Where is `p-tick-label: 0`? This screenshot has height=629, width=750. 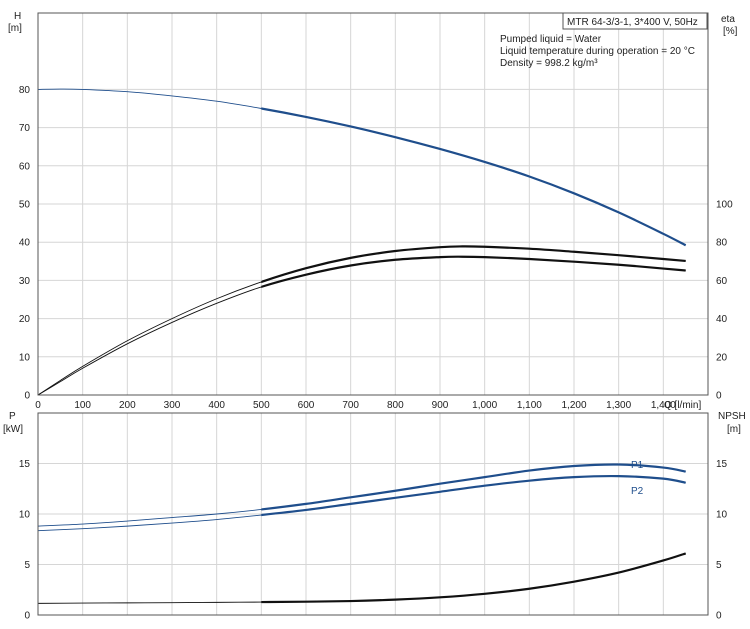 p-tick-label: 0 is located at coordinates (27, 616).